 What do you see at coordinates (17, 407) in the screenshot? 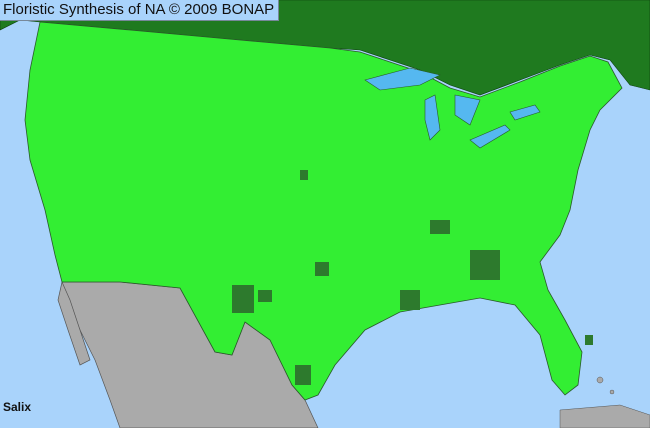
I see `taxon-label: Salix` at bounding box center [17, 407].